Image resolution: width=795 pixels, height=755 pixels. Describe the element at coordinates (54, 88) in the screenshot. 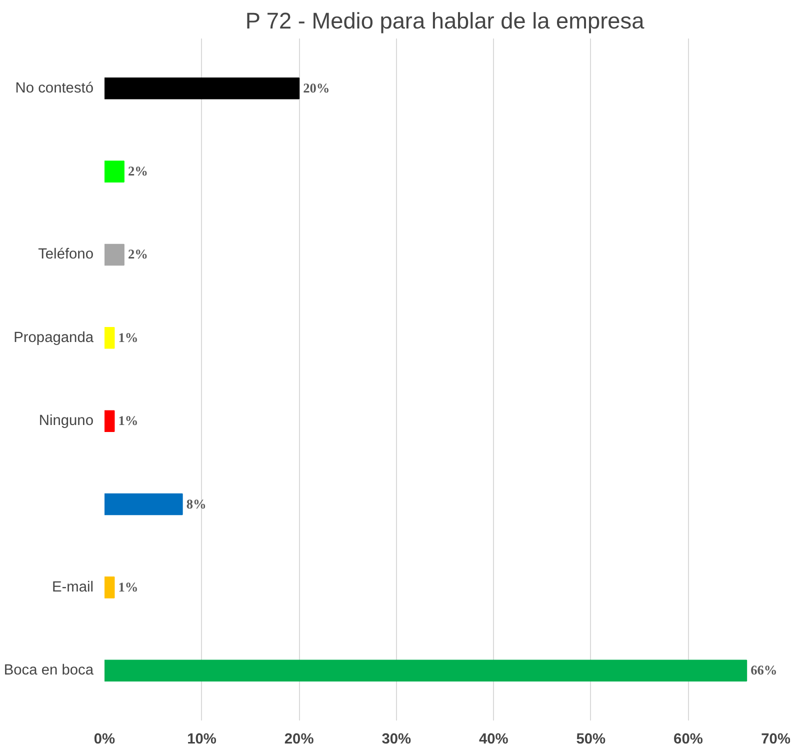

I see `y-tick-label: No contestó` at that location.